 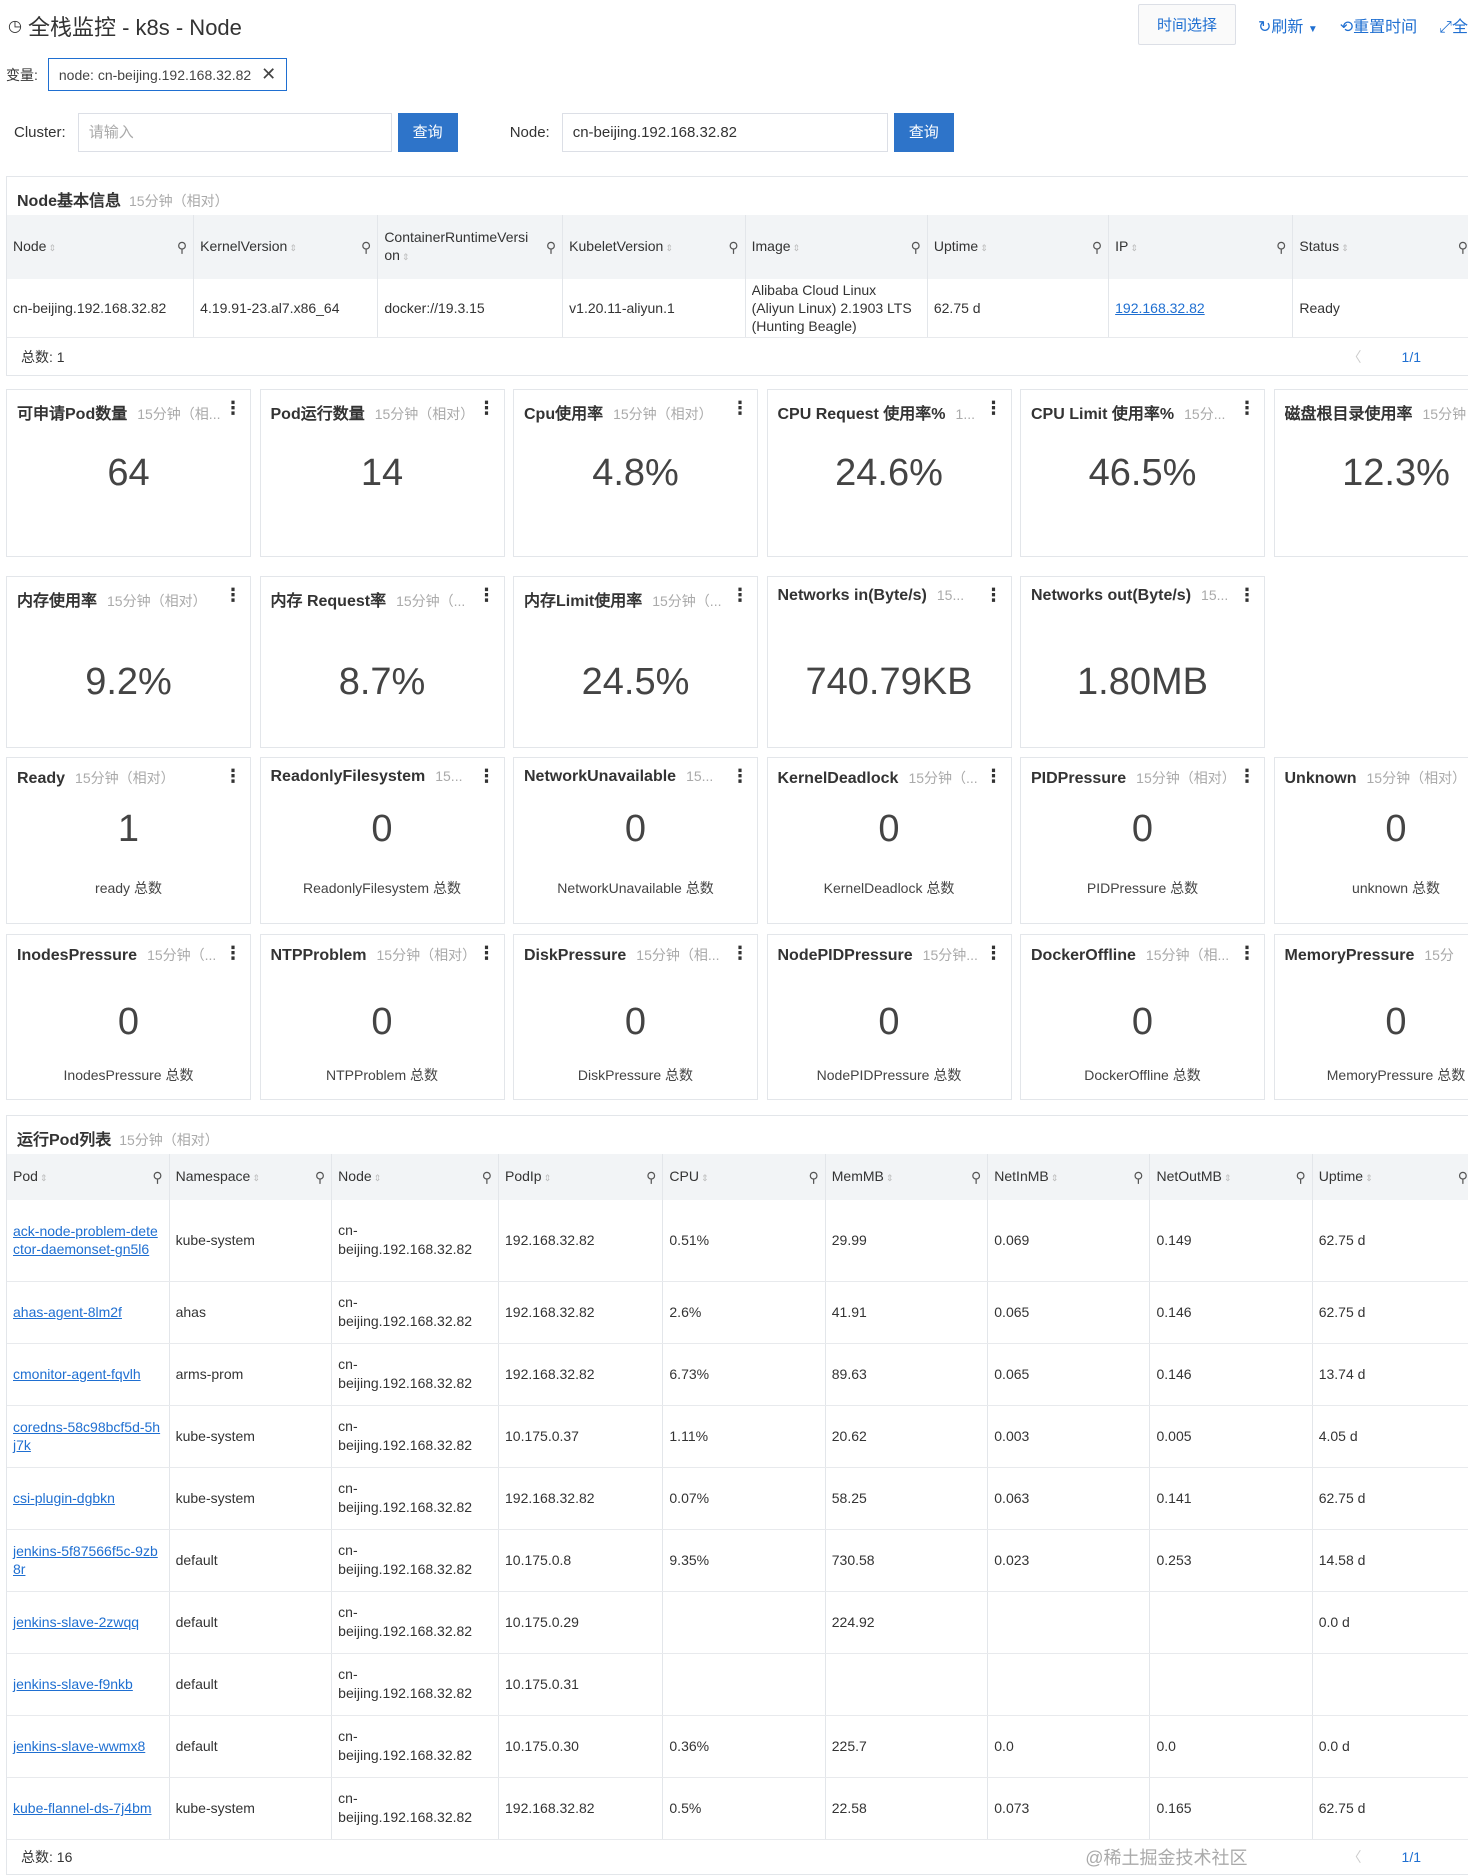 I want to click on refresh-icon: ↻, so click(x=1264, y=27).